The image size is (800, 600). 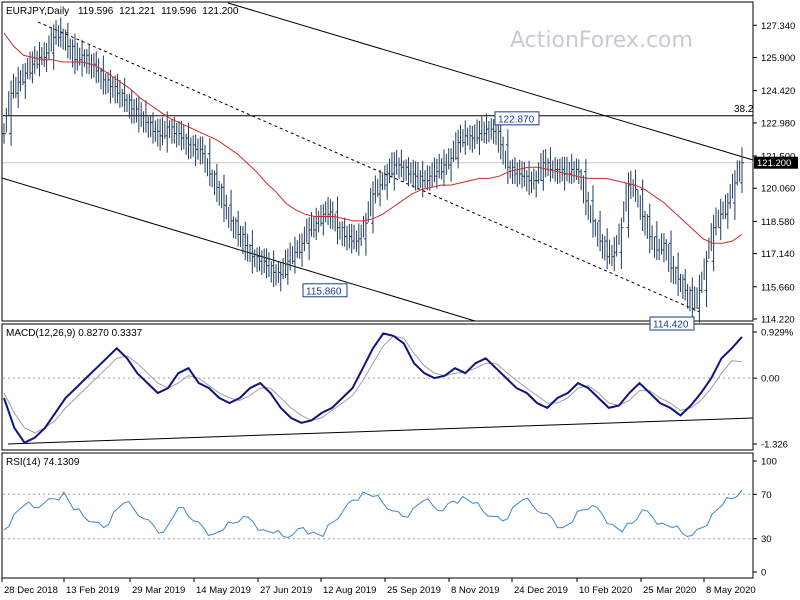 I want to click on time-tick-label: 10 Feb 2020, so click(x=605, y=590).